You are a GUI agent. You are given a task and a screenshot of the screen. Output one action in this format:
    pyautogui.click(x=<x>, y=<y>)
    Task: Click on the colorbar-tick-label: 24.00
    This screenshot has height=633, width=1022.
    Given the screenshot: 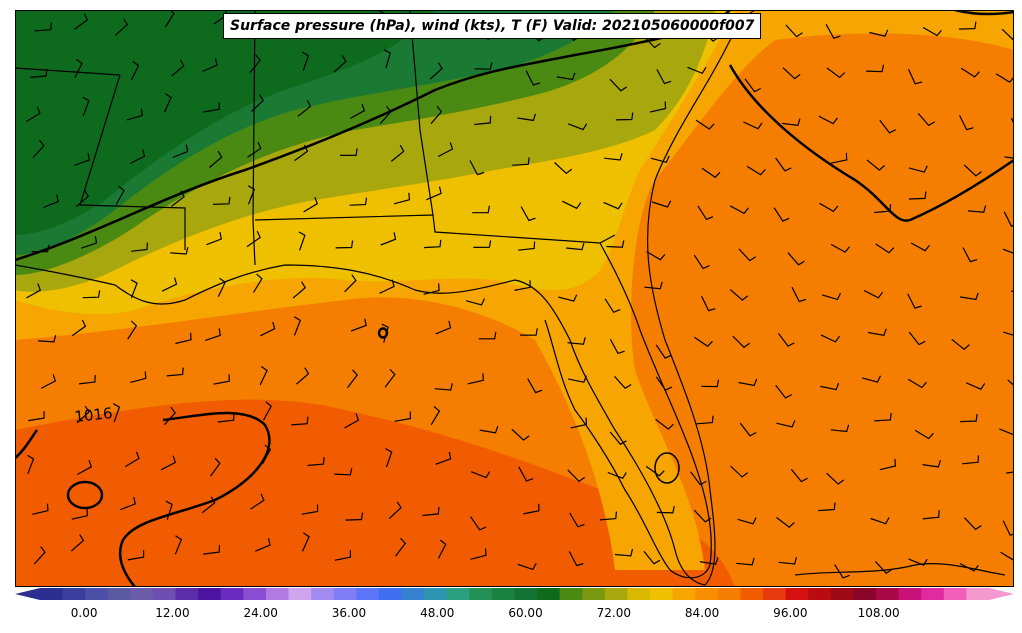 What is the action you would take?
    pyautogui.click(x=260, y=613)
    